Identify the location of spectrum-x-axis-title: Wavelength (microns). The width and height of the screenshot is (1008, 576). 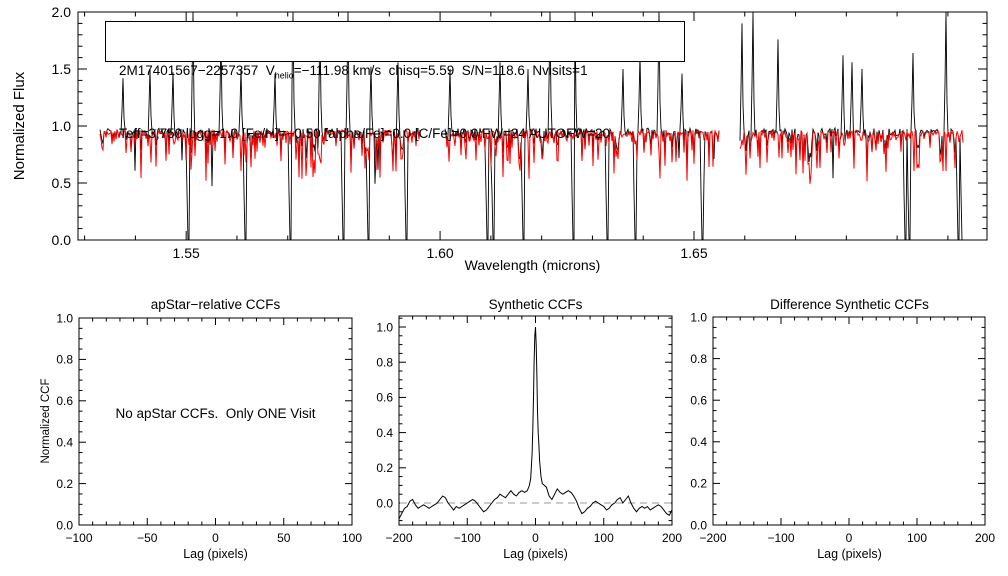
(532, 265).